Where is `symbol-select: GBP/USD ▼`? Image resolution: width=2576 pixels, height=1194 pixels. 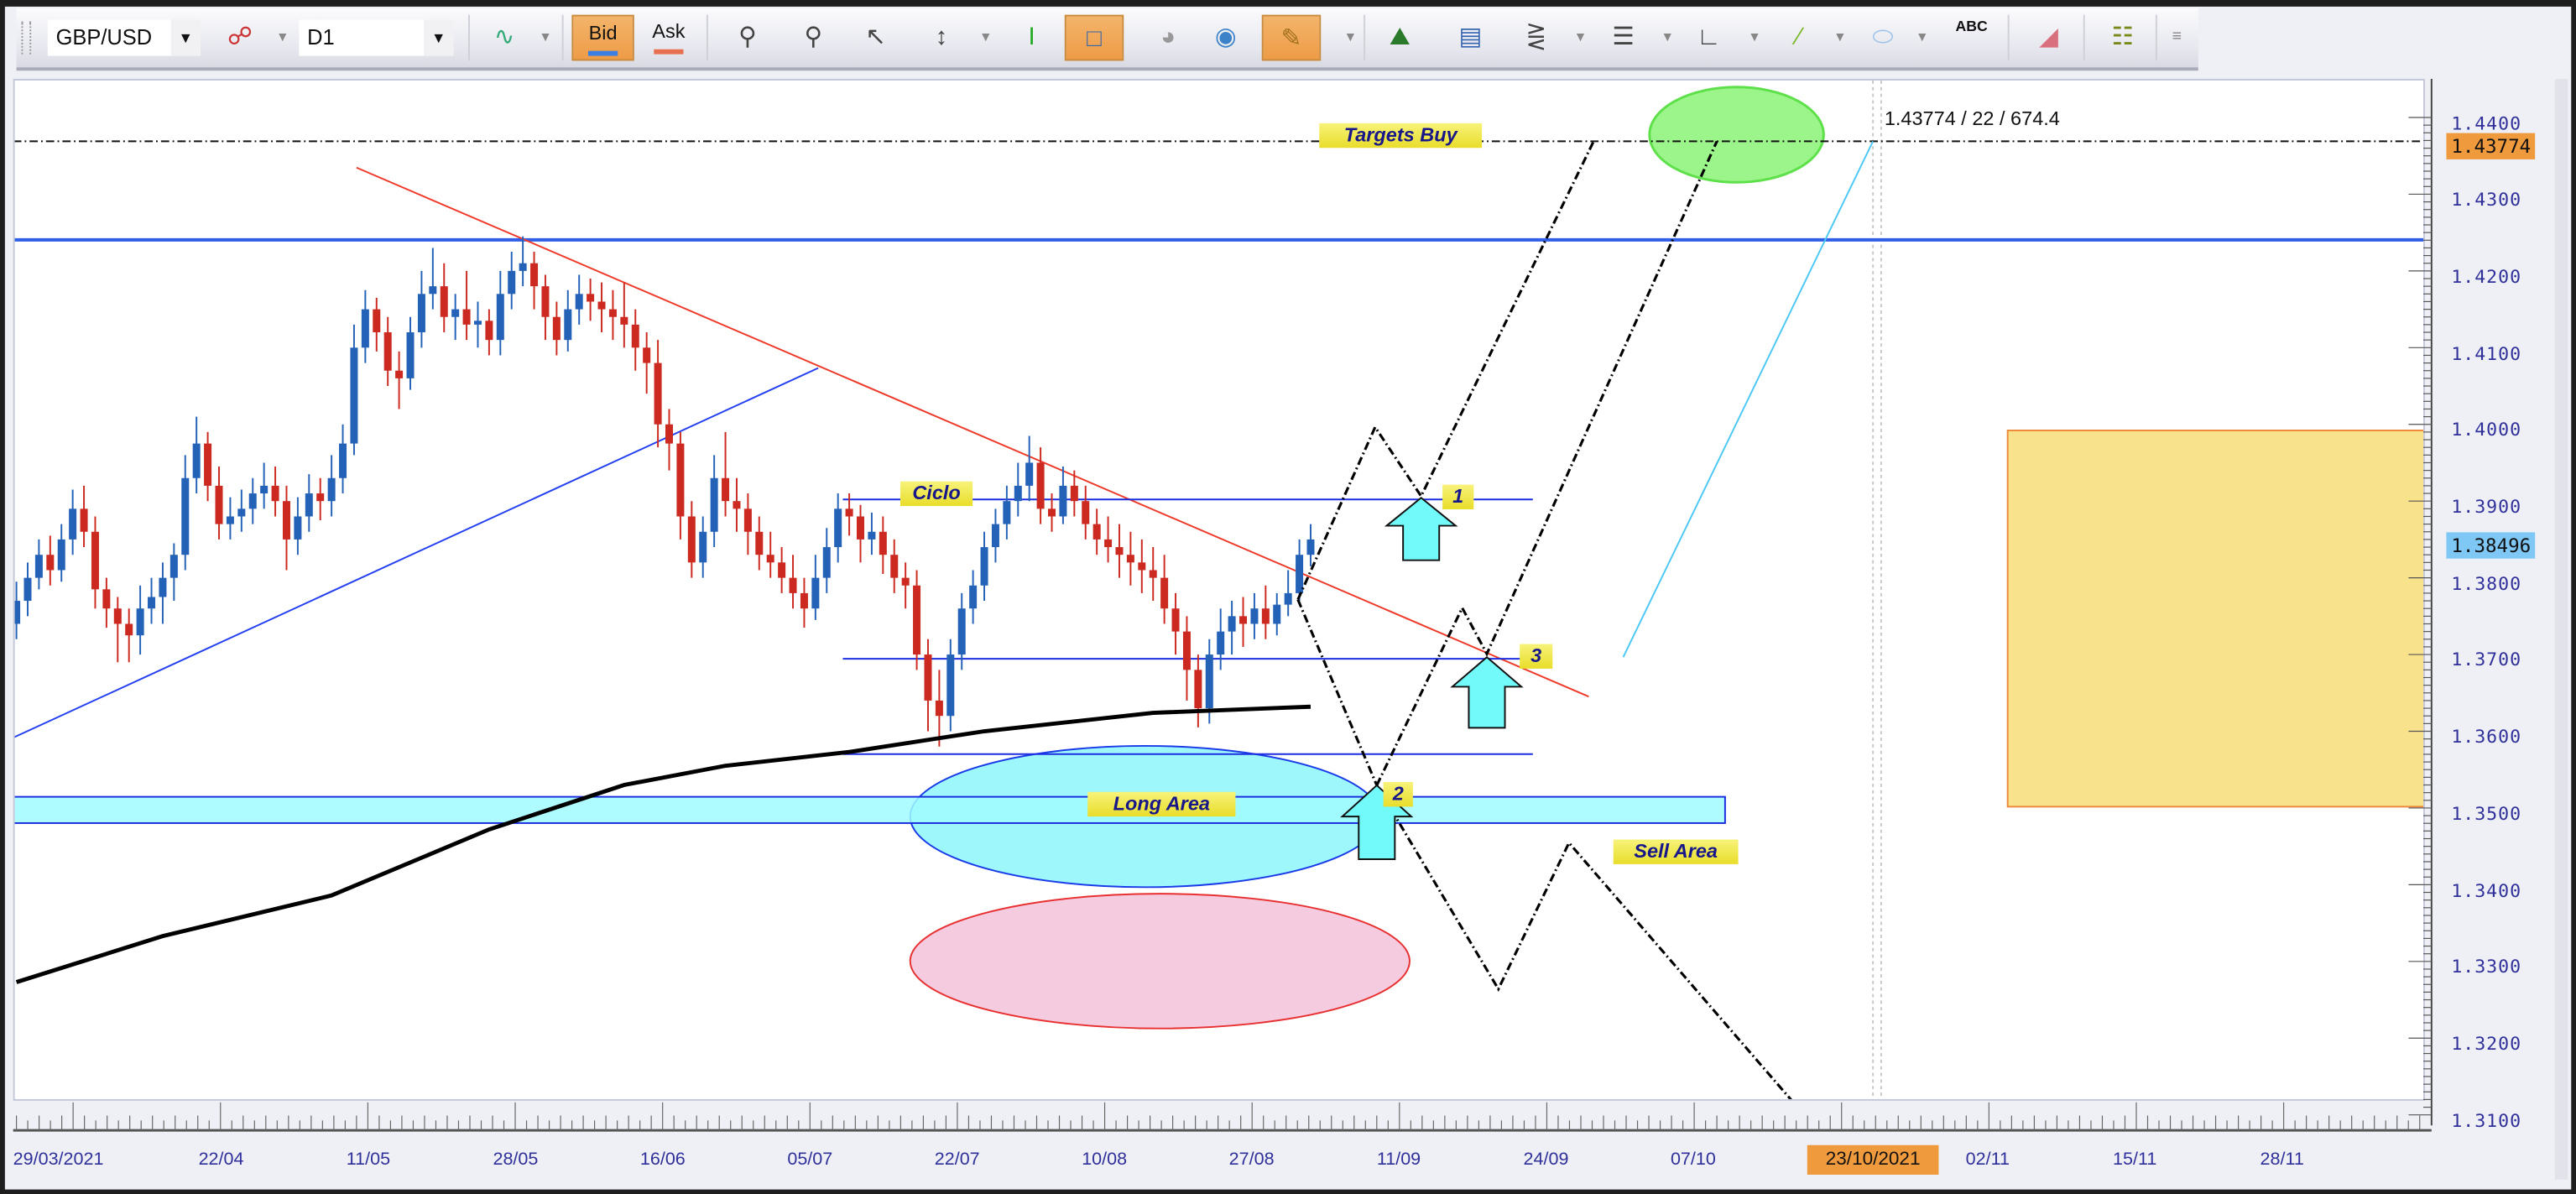 symbol-select: GBP/USD ▼ is located at coordinates (124, 37).